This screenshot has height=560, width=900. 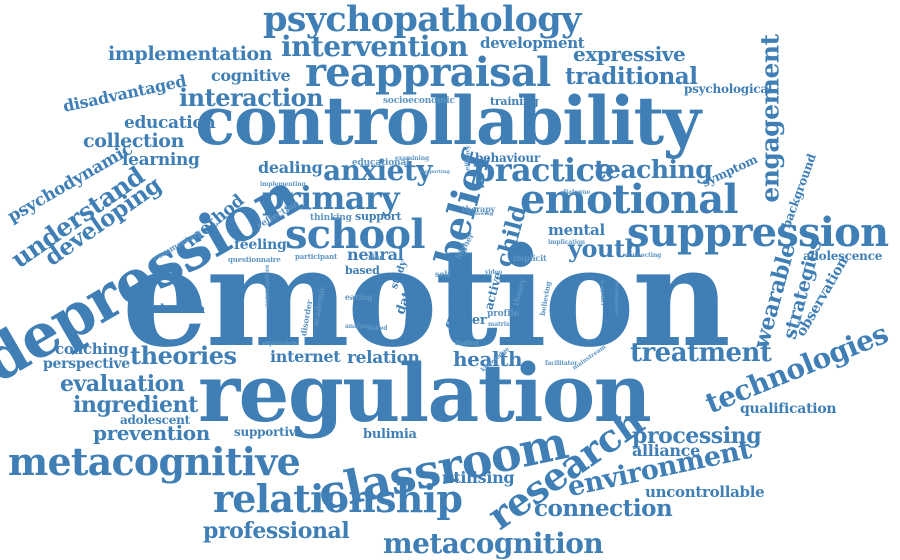 What do you see at coordinates (603, 508) in the screenshot?
I see `word-connection: connection` at bounding box center [603, 508].